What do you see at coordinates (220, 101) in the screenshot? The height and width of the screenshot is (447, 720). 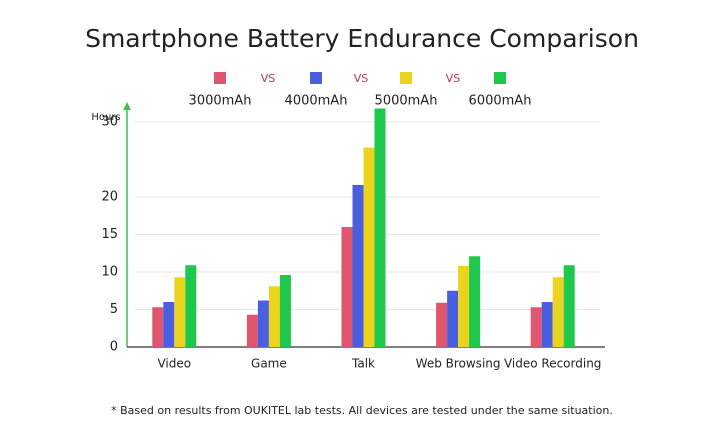 I see `legend-label: 3000mAh` at bounding box center [220, 101].